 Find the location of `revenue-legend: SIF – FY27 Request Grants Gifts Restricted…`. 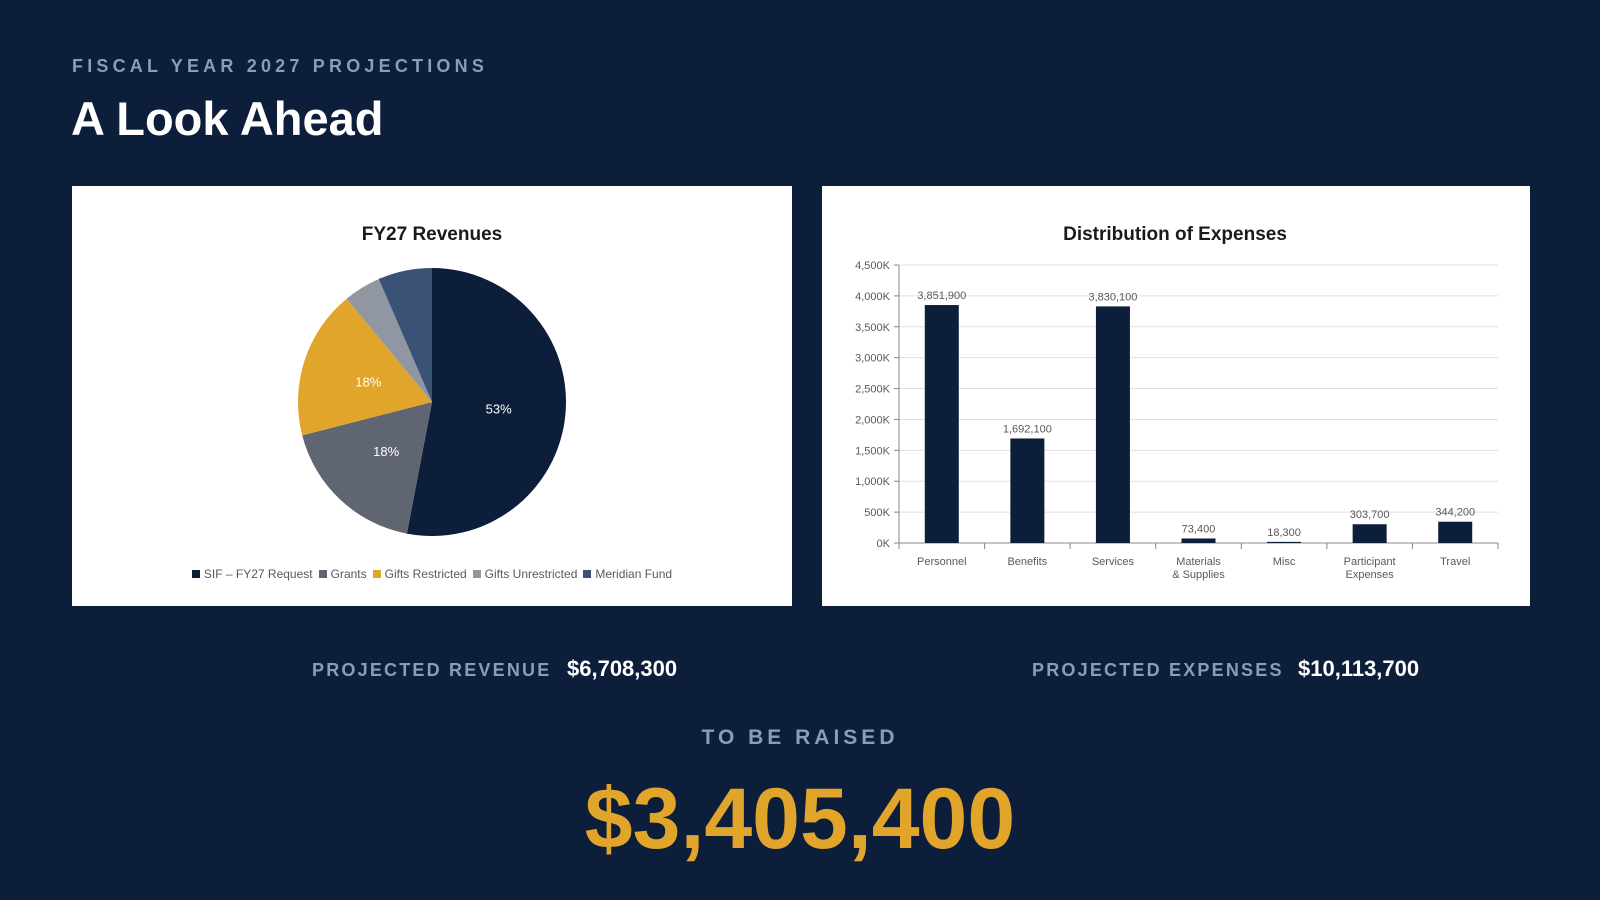

revenue-legend: SIF – FY27 Request Grants Gifts Restricted… is located at coordinates (432, 574).